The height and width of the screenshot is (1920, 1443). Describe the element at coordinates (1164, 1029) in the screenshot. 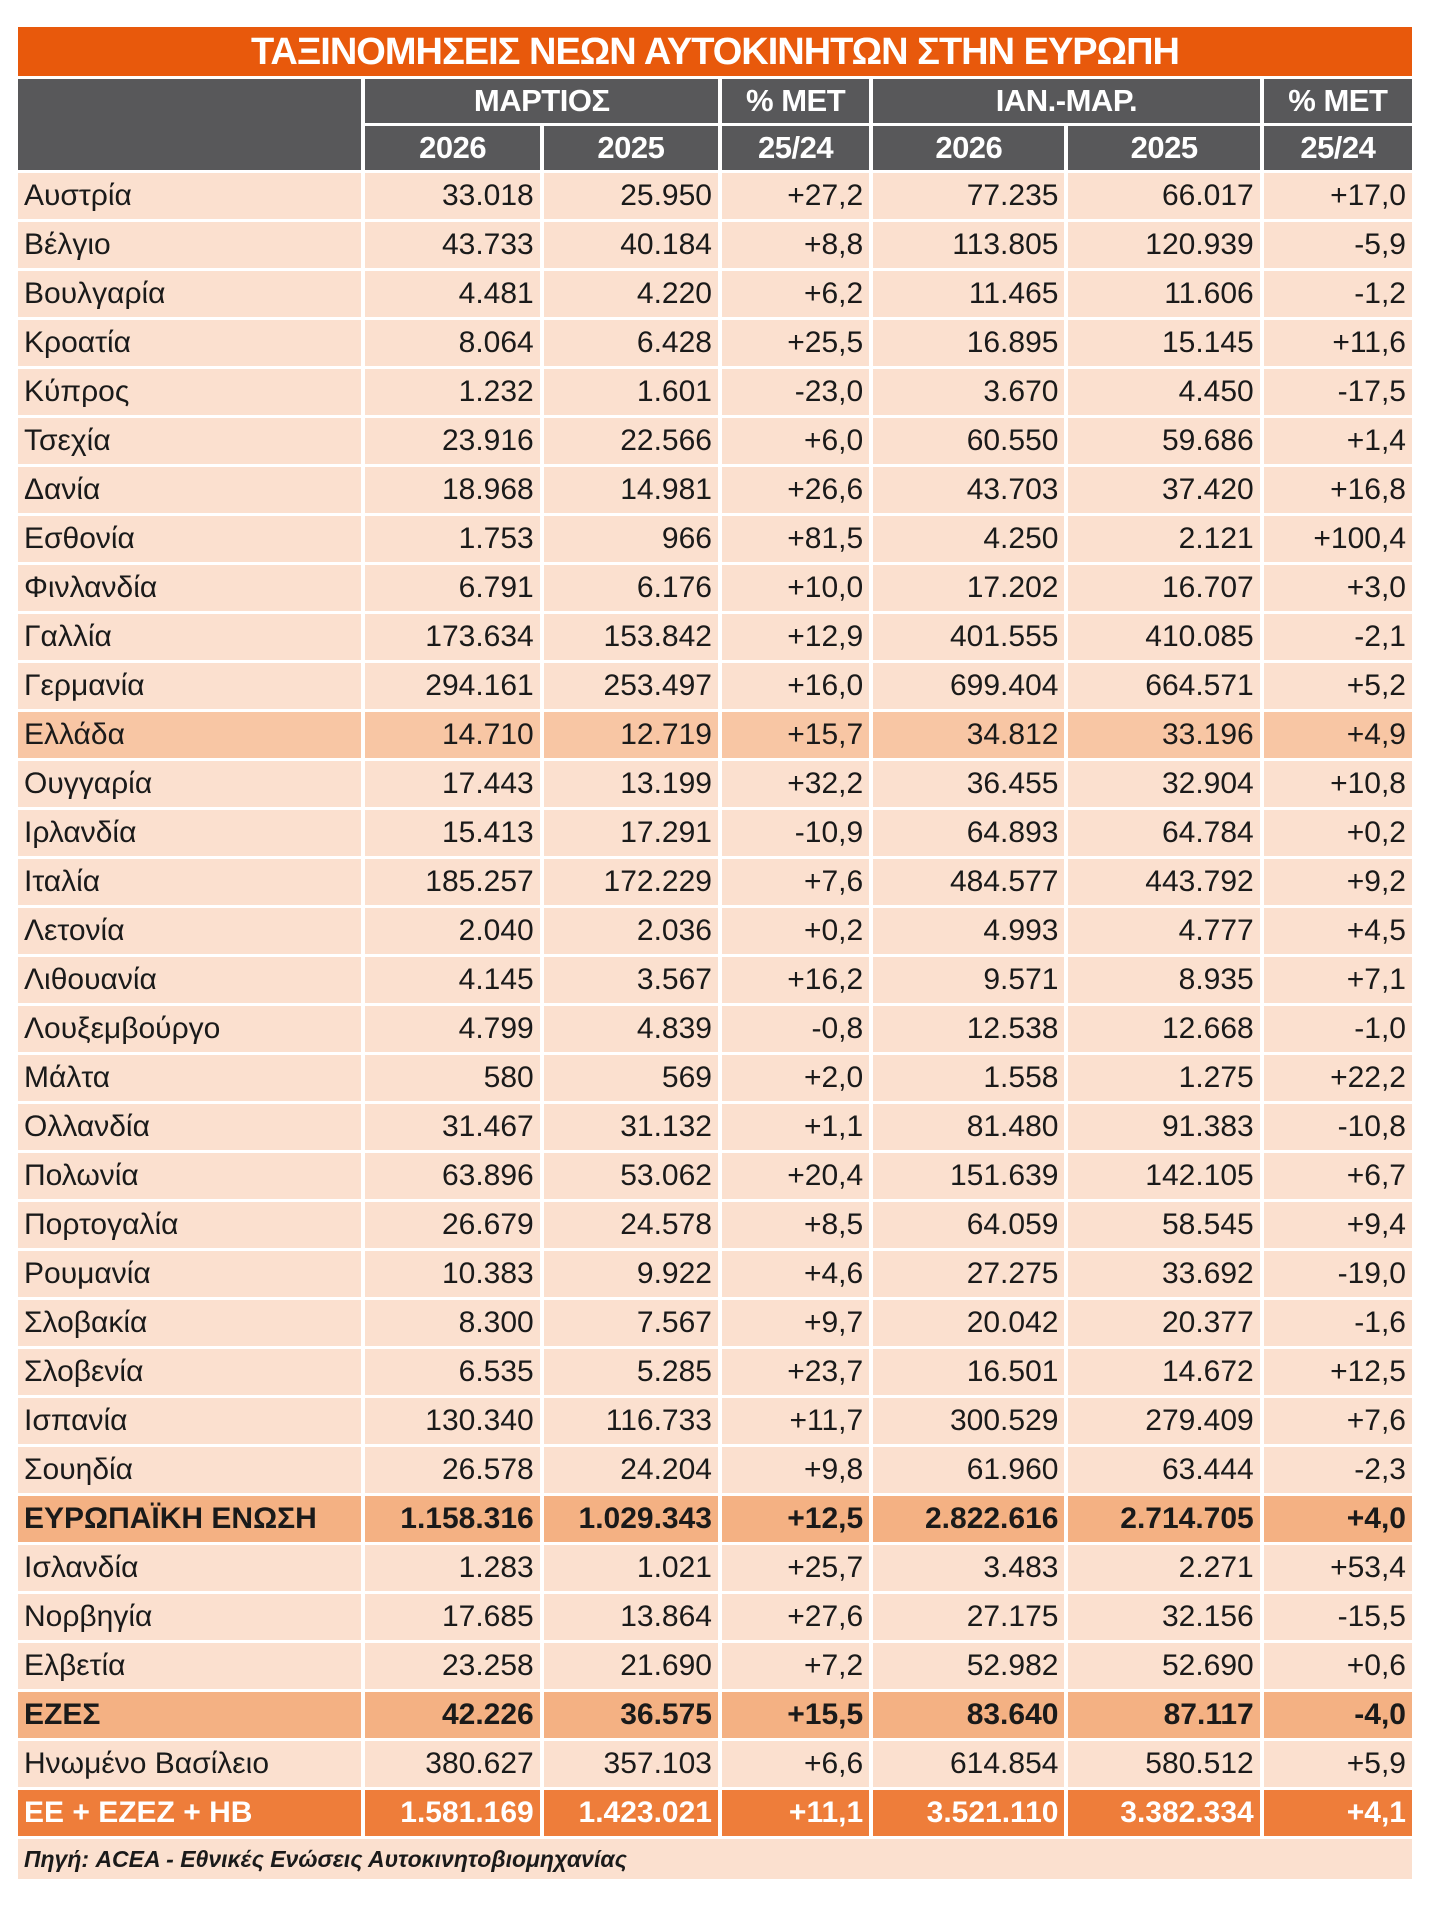

I see `ytd-2025-cell: 12.668` at that location.